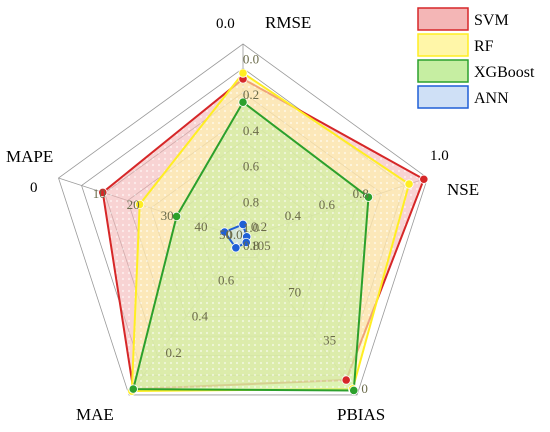 Image resolution: width=550 pixels, height=432 pixels. I want to click on tick-label: 50, so click(225, 234).